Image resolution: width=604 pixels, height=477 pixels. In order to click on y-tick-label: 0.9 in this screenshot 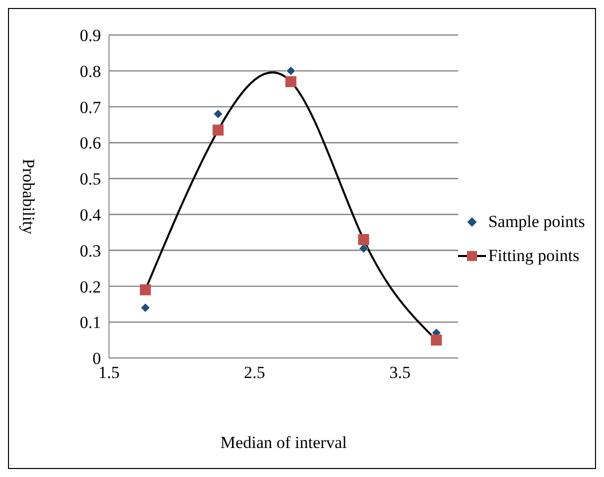, I will do `click(90, 36)`.